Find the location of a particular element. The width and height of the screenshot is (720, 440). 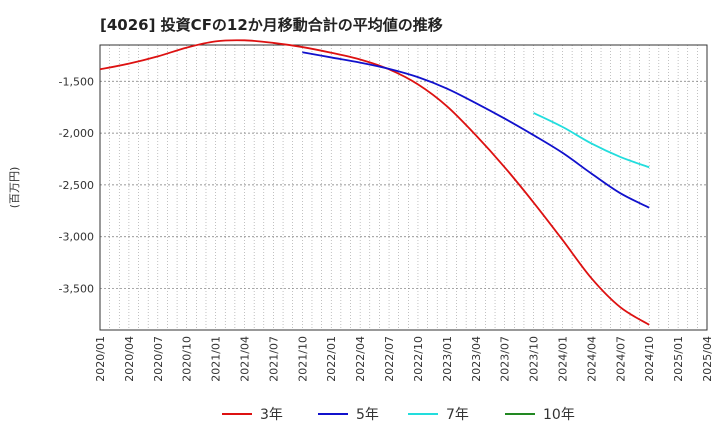

x-tick-label: 2022/01 is located at coordinates (331, 359).